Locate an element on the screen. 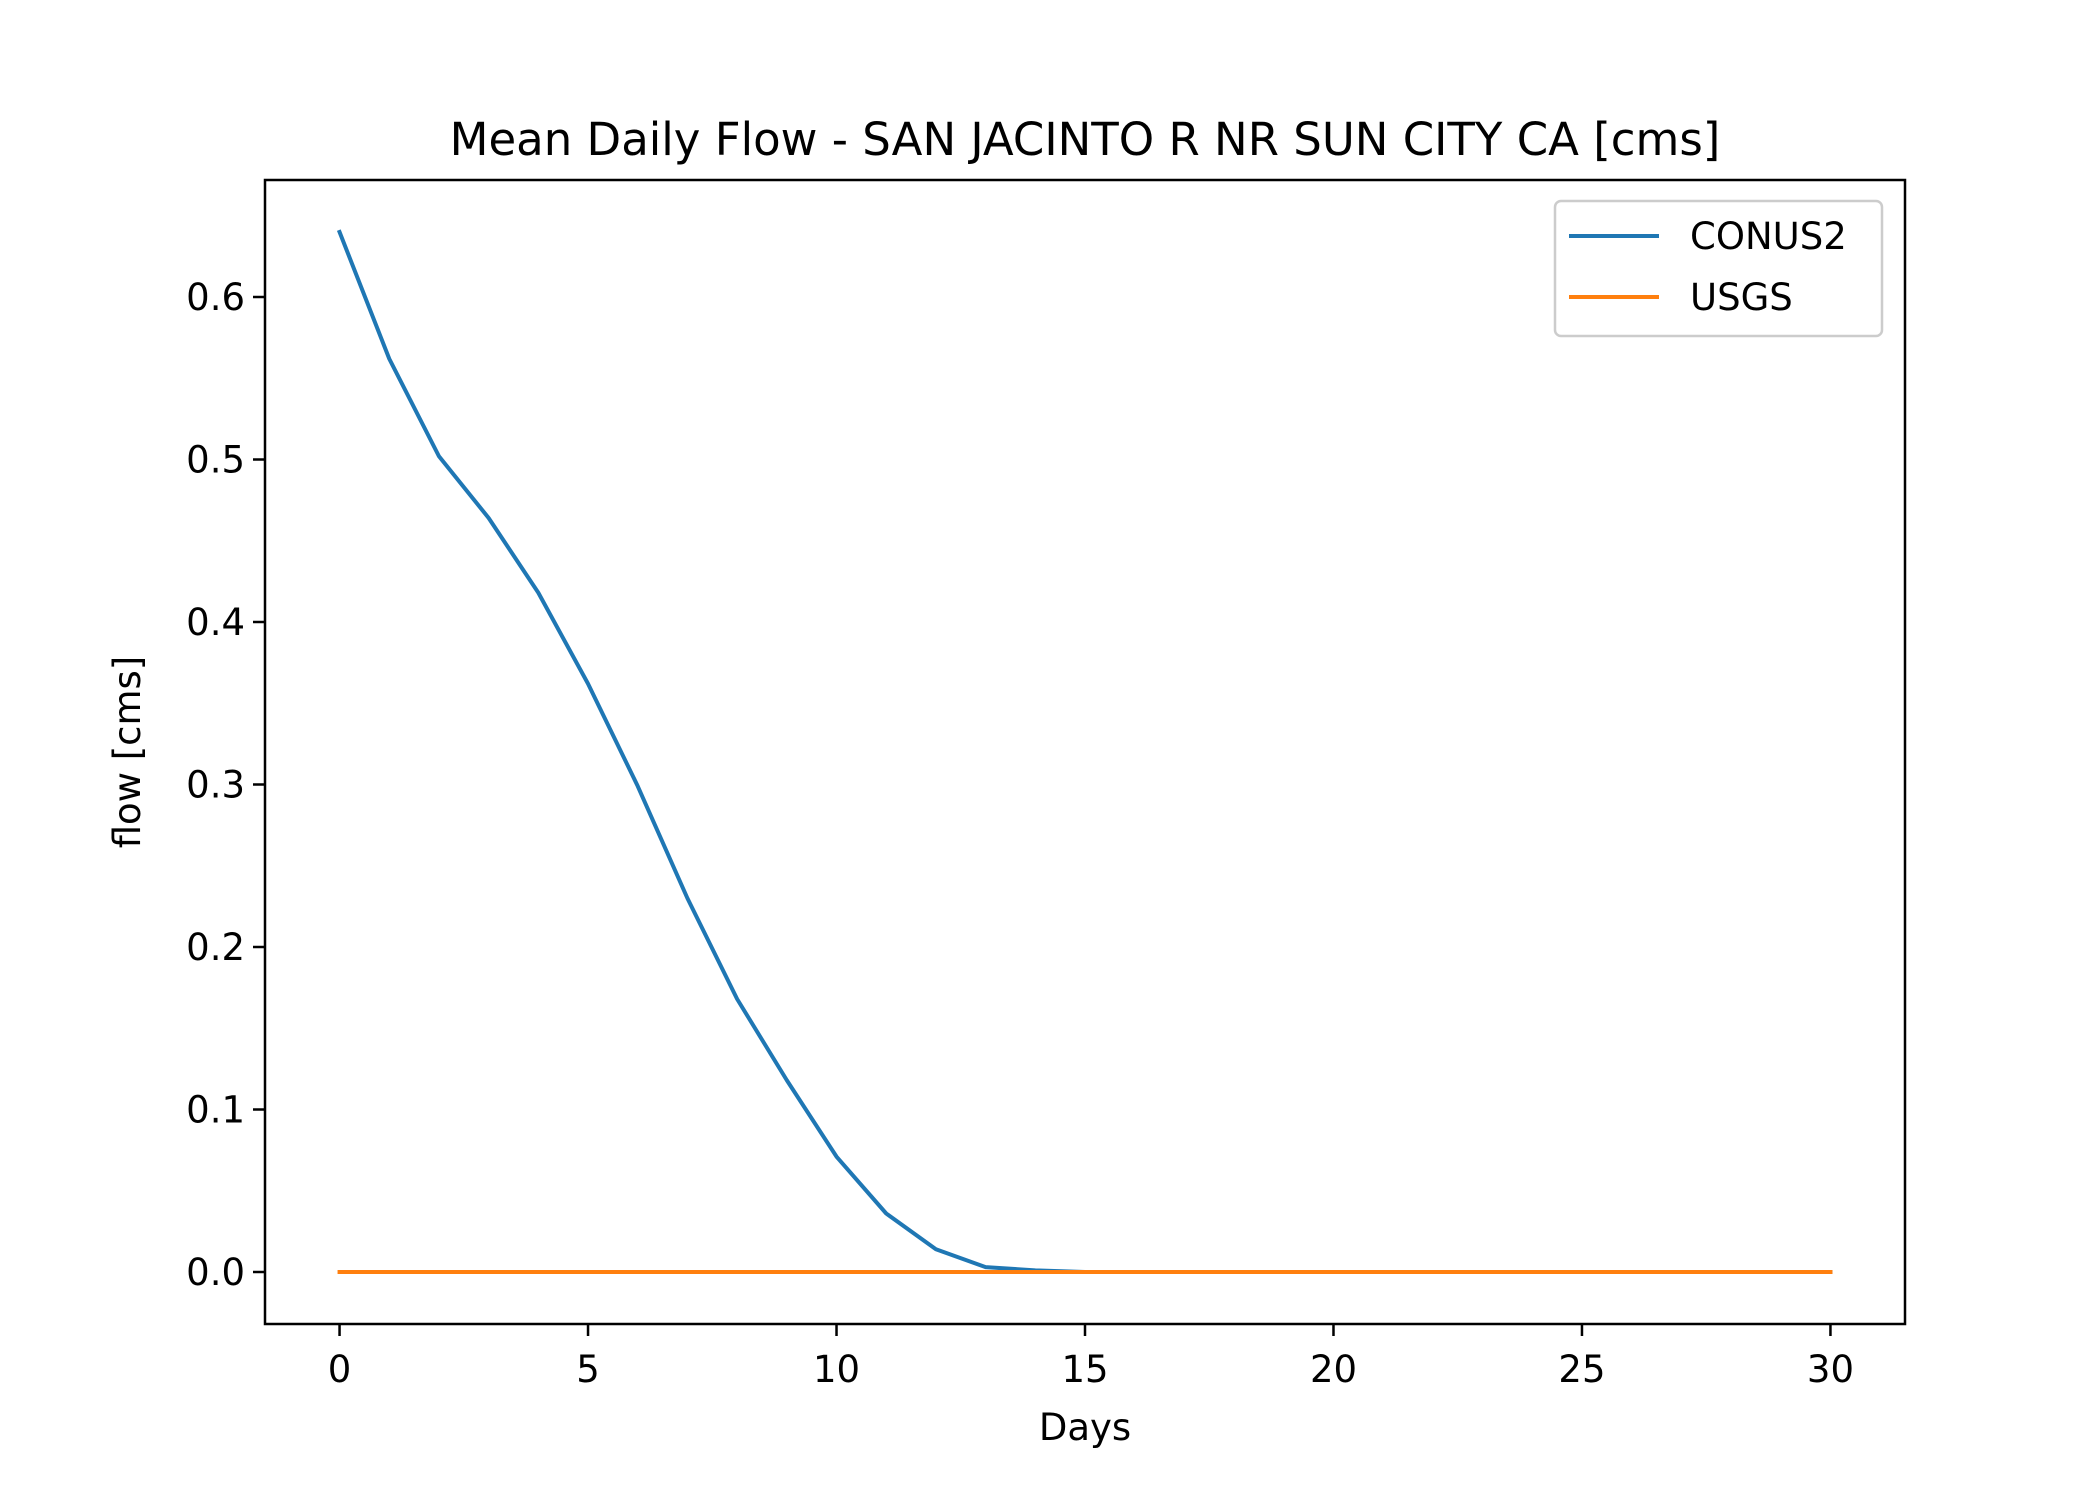  y-tick-label: 0.0 is located at coordinates (215, 1272).